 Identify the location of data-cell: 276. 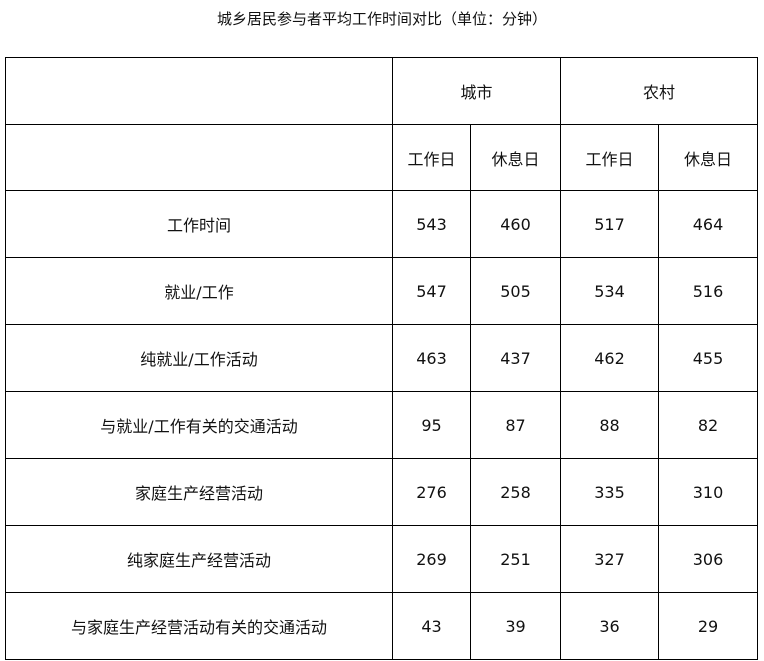
(431, 492).